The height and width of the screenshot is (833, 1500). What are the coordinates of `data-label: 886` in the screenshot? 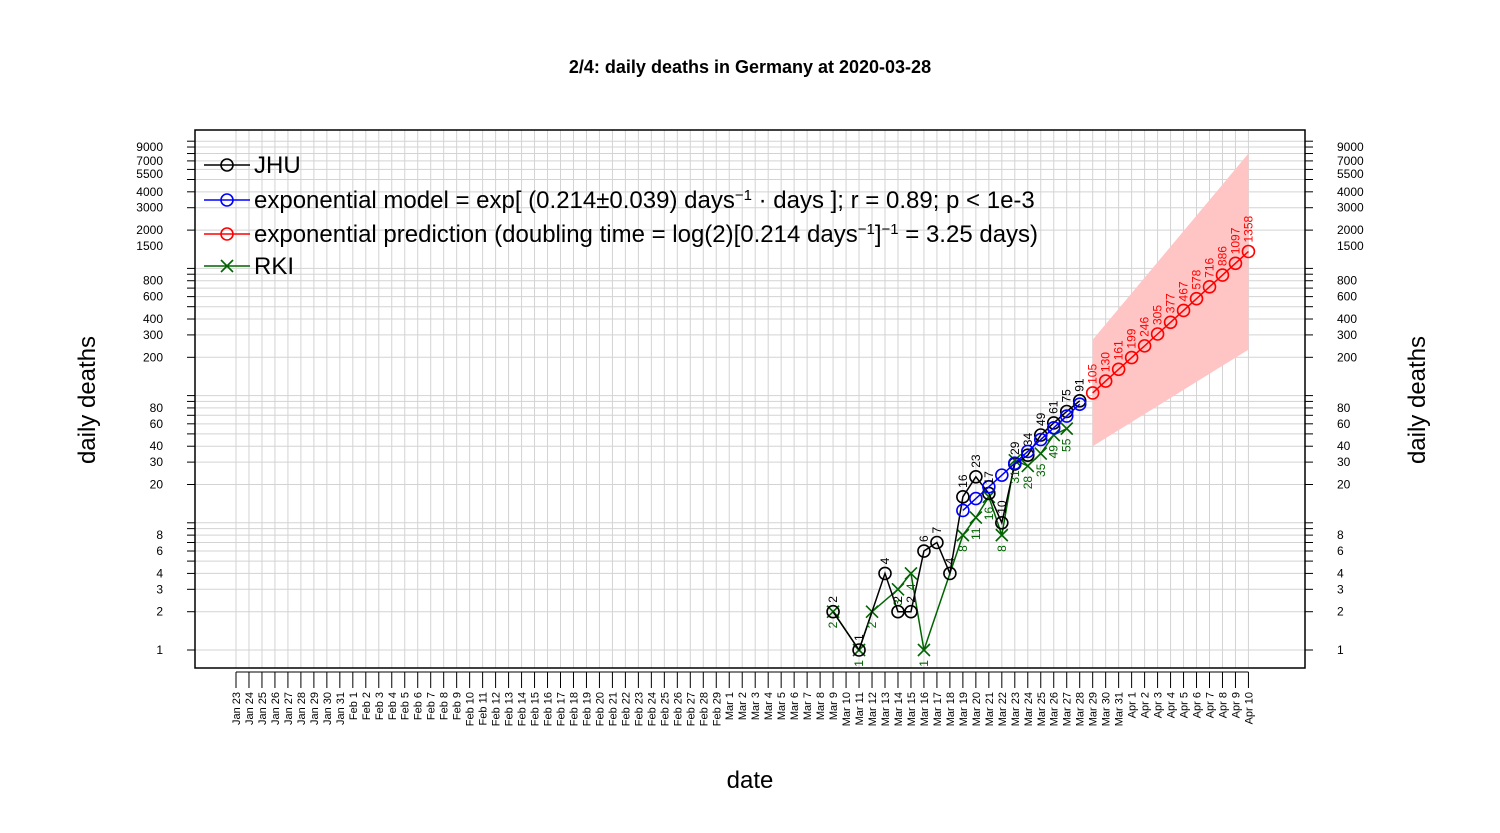 It's located at (1222, 256).